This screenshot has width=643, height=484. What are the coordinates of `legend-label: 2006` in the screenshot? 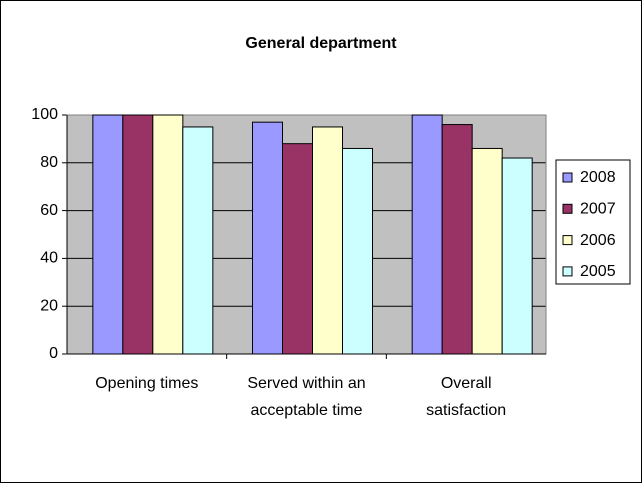 It's located at (598, 240).